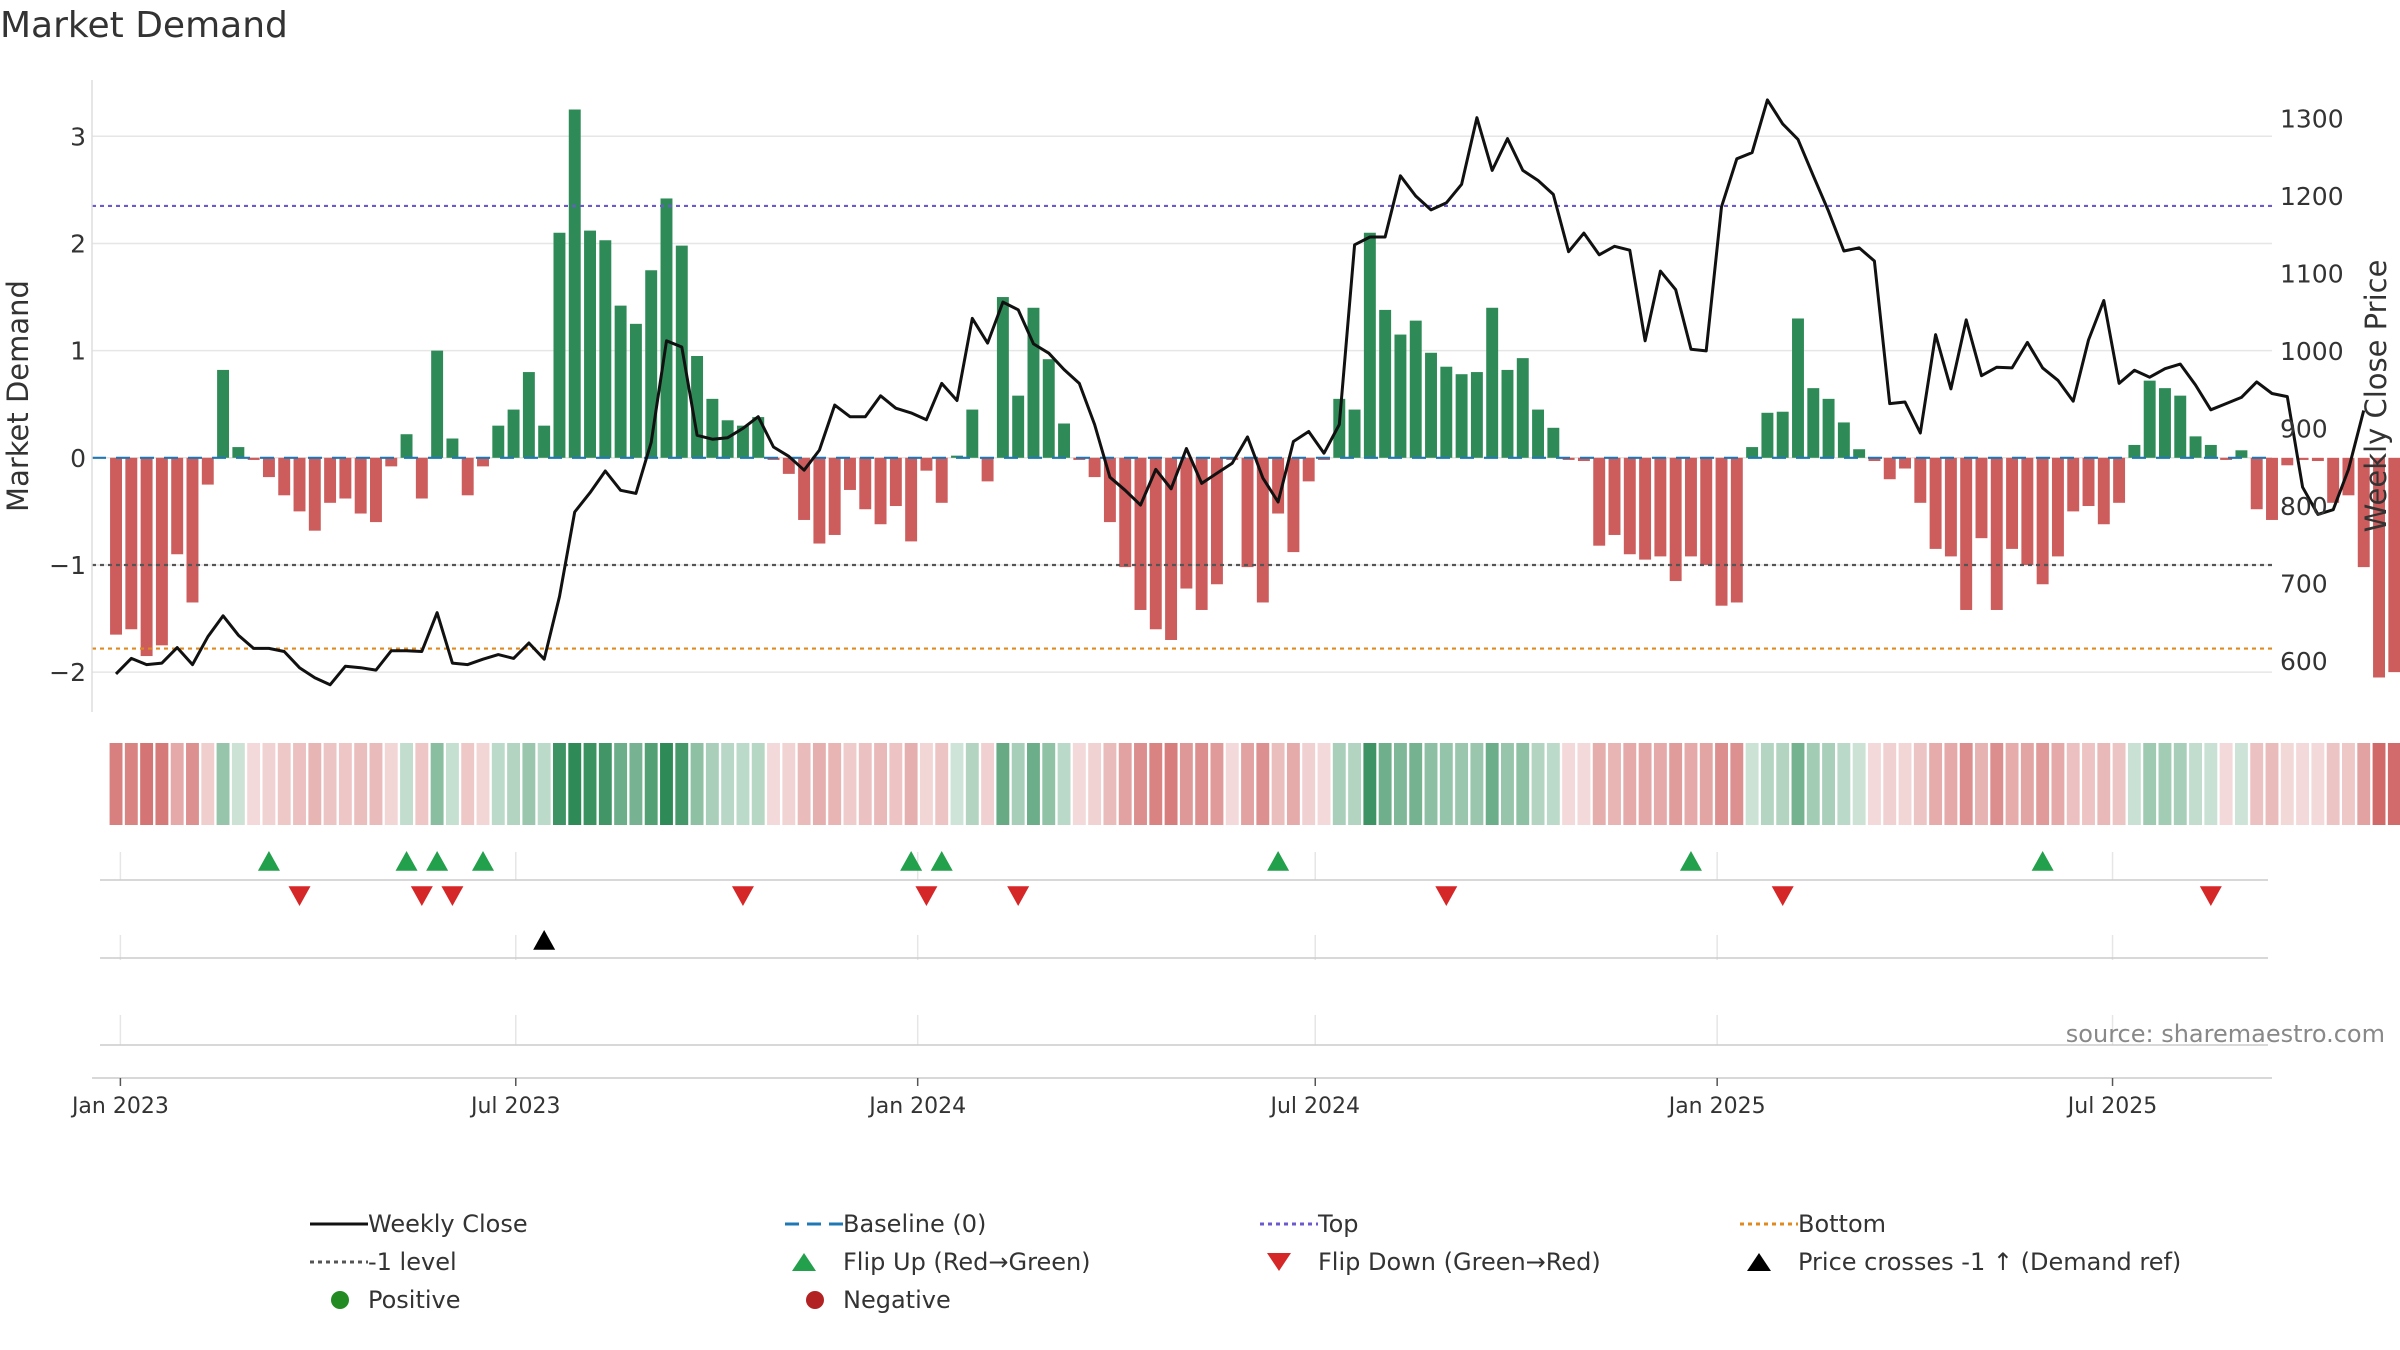  I want to click on y-tick-label-right: 600, so click(2304, 661).